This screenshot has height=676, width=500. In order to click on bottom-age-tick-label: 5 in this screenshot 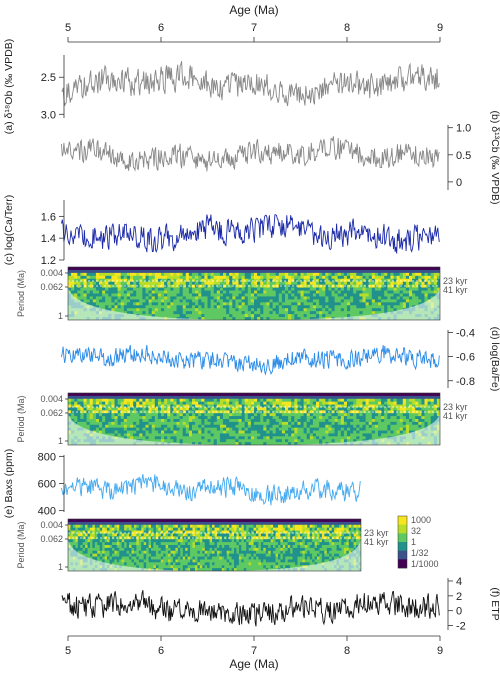, I will do `click(68, 651)`.